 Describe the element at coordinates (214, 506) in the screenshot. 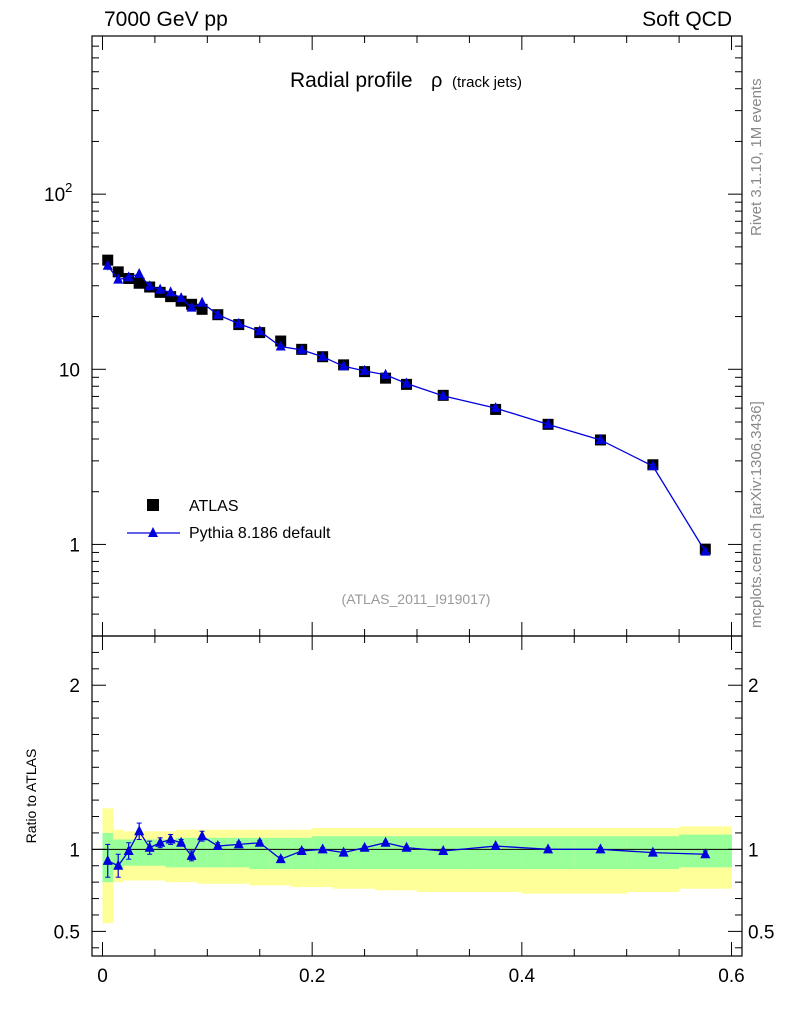

I see `legend-atlas-label: ATLAS` at that location.